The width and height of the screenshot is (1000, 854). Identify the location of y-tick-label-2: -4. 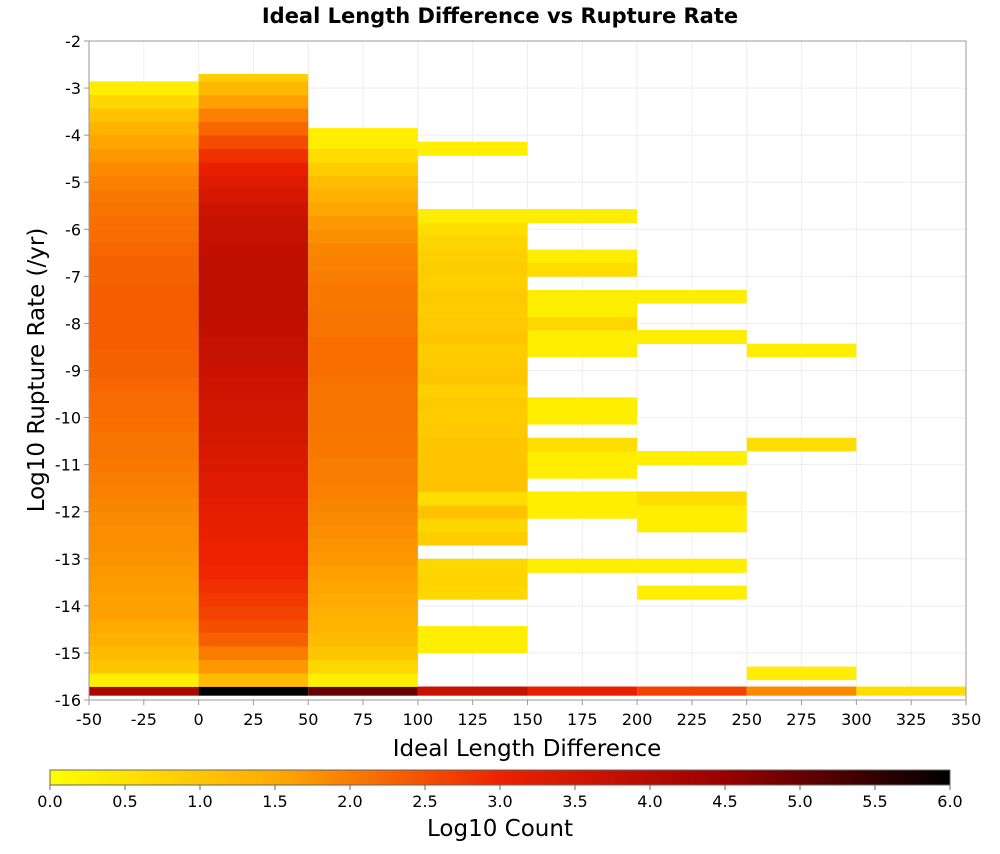
(73, 135).